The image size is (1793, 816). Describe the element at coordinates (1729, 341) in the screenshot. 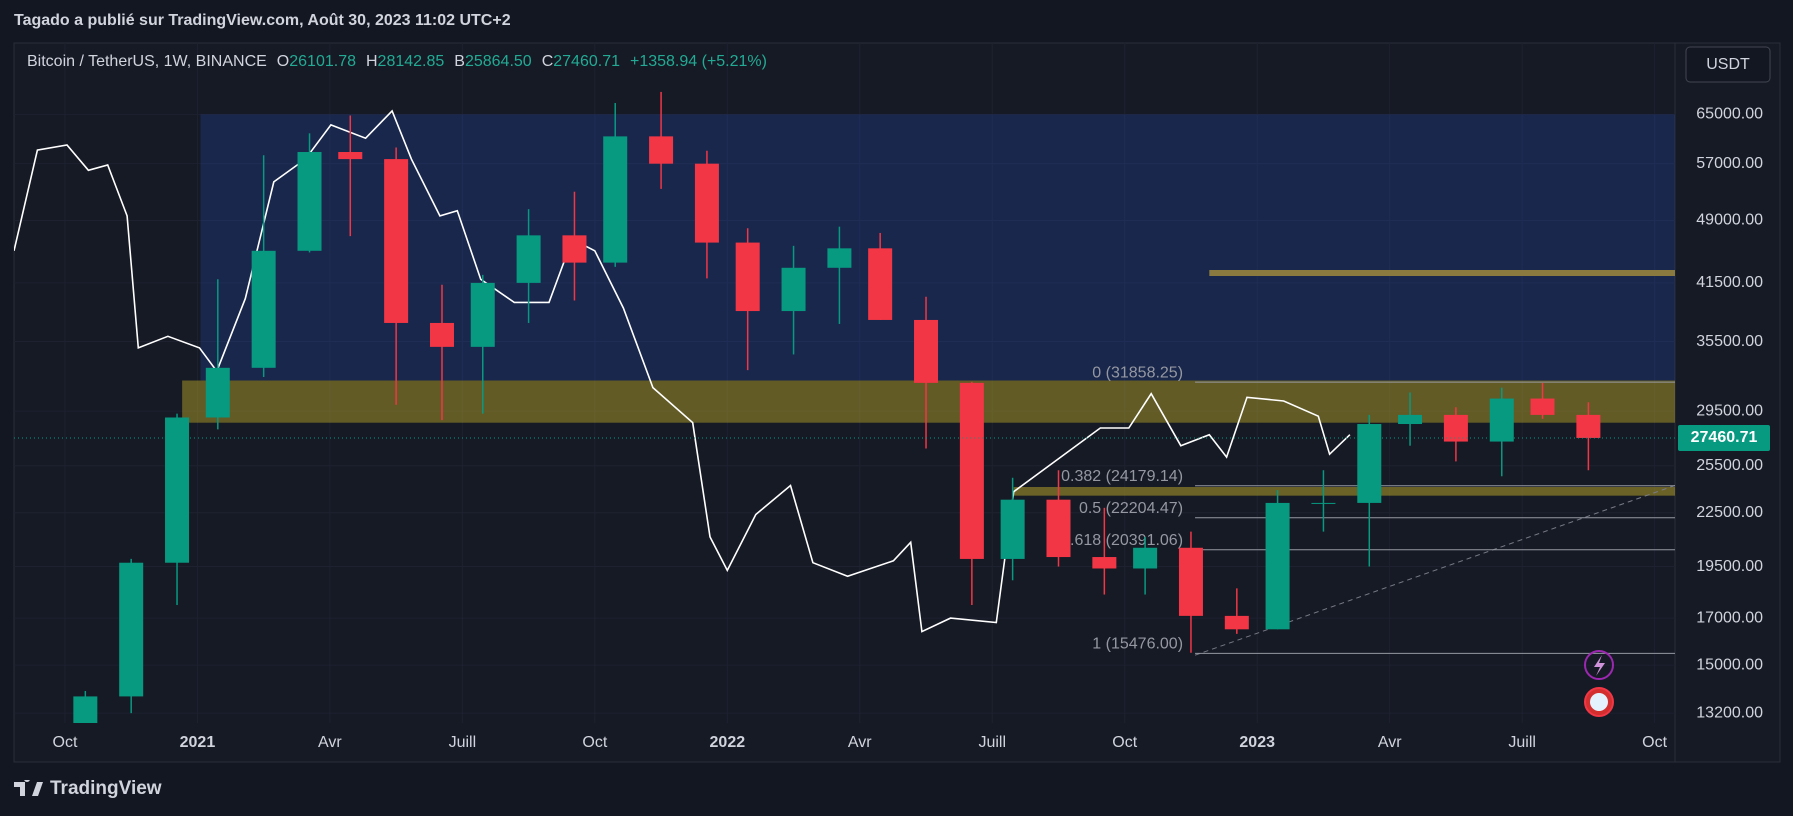

I see `y-tick-label: 35500.00` at that location.